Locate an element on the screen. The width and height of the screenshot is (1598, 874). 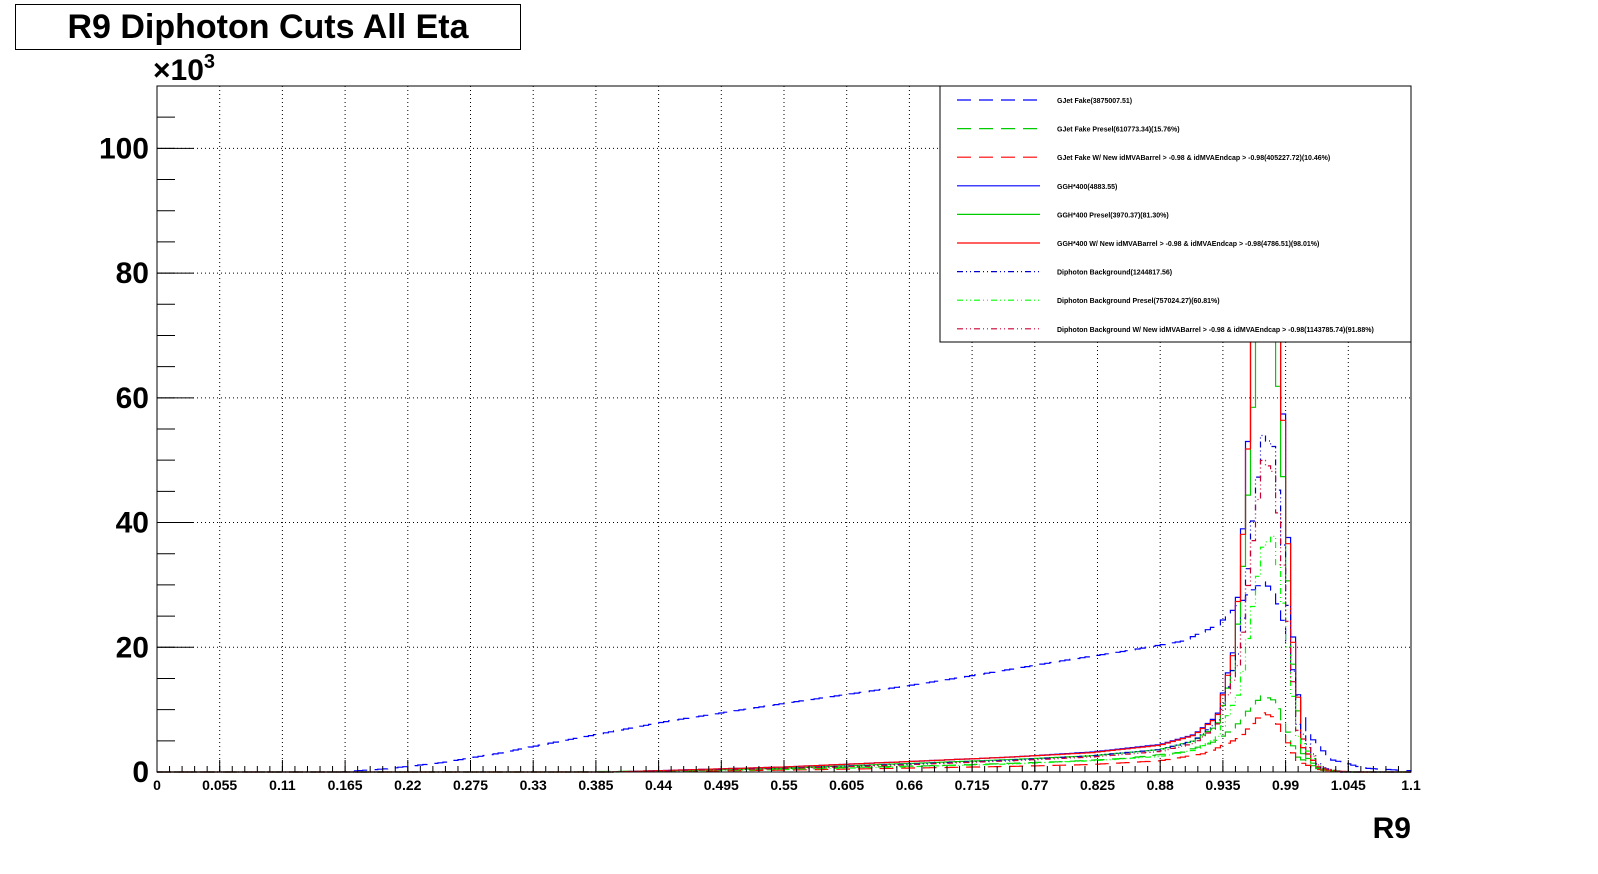
x-tick-label: 0.605 is located at coordinates (846, 785).